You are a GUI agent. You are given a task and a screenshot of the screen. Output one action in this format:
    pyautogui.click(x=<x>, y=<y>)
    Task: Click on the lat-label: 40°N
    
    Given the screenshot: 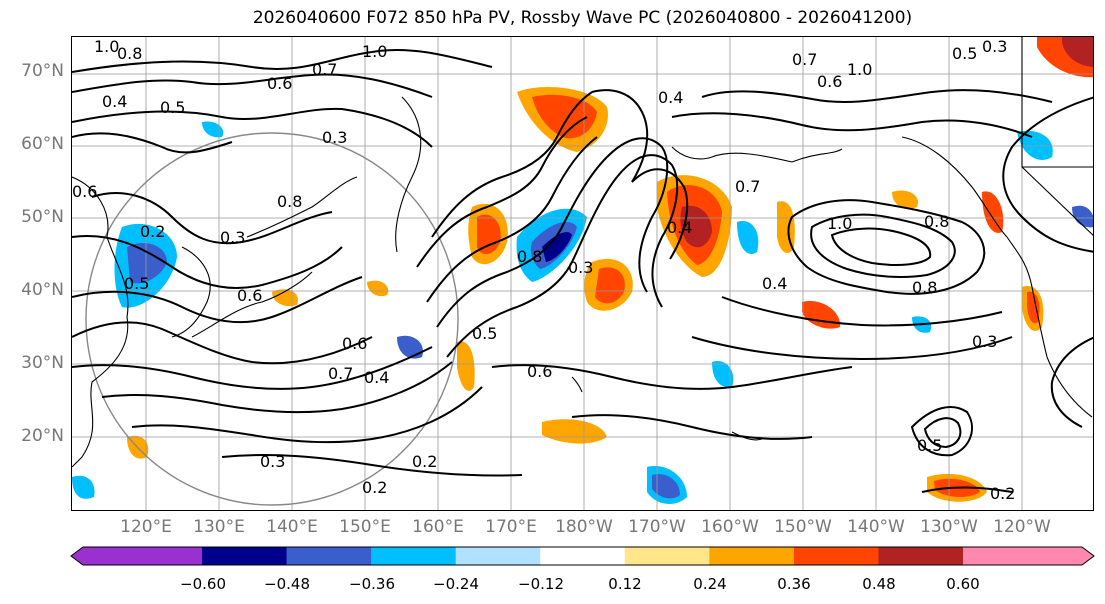 What is the action you would take?
    pyautogui.click(x=42, y=290)
    